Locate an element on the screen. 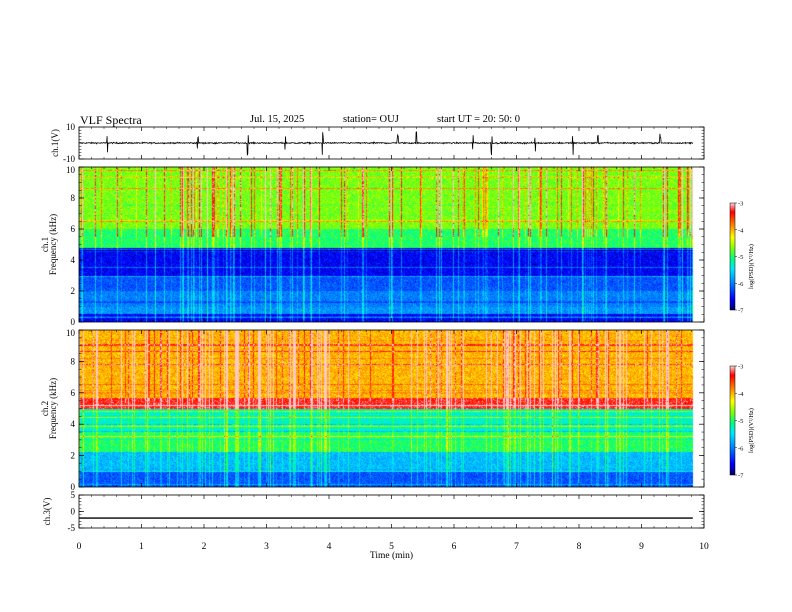  chart-title: VLF Spectra is located at coordinates (111, 120).